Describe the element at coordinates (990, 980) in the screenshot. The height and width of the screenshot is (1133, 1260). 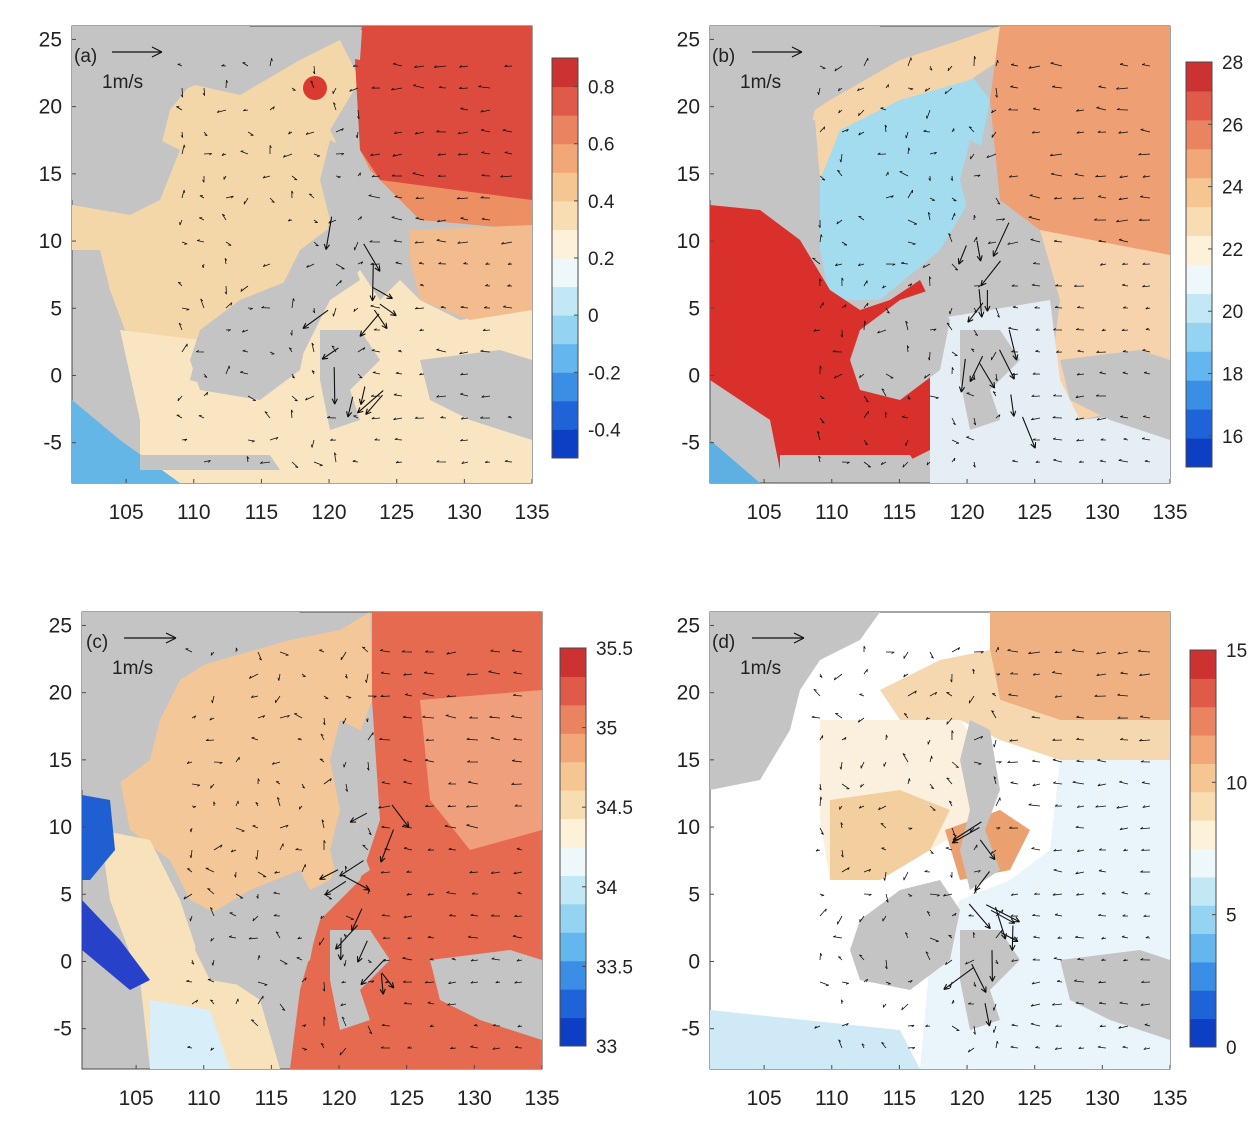
I see `panel-d-land-sulawesi` at that location.